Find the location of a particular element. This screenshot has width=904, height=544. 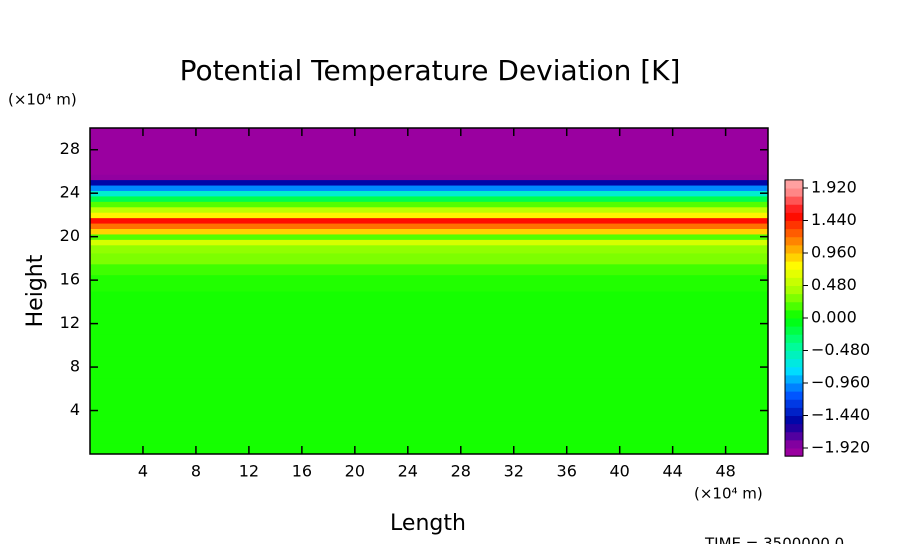

x-unit: (×10⁴ m) is located at coordinates (728, 494).